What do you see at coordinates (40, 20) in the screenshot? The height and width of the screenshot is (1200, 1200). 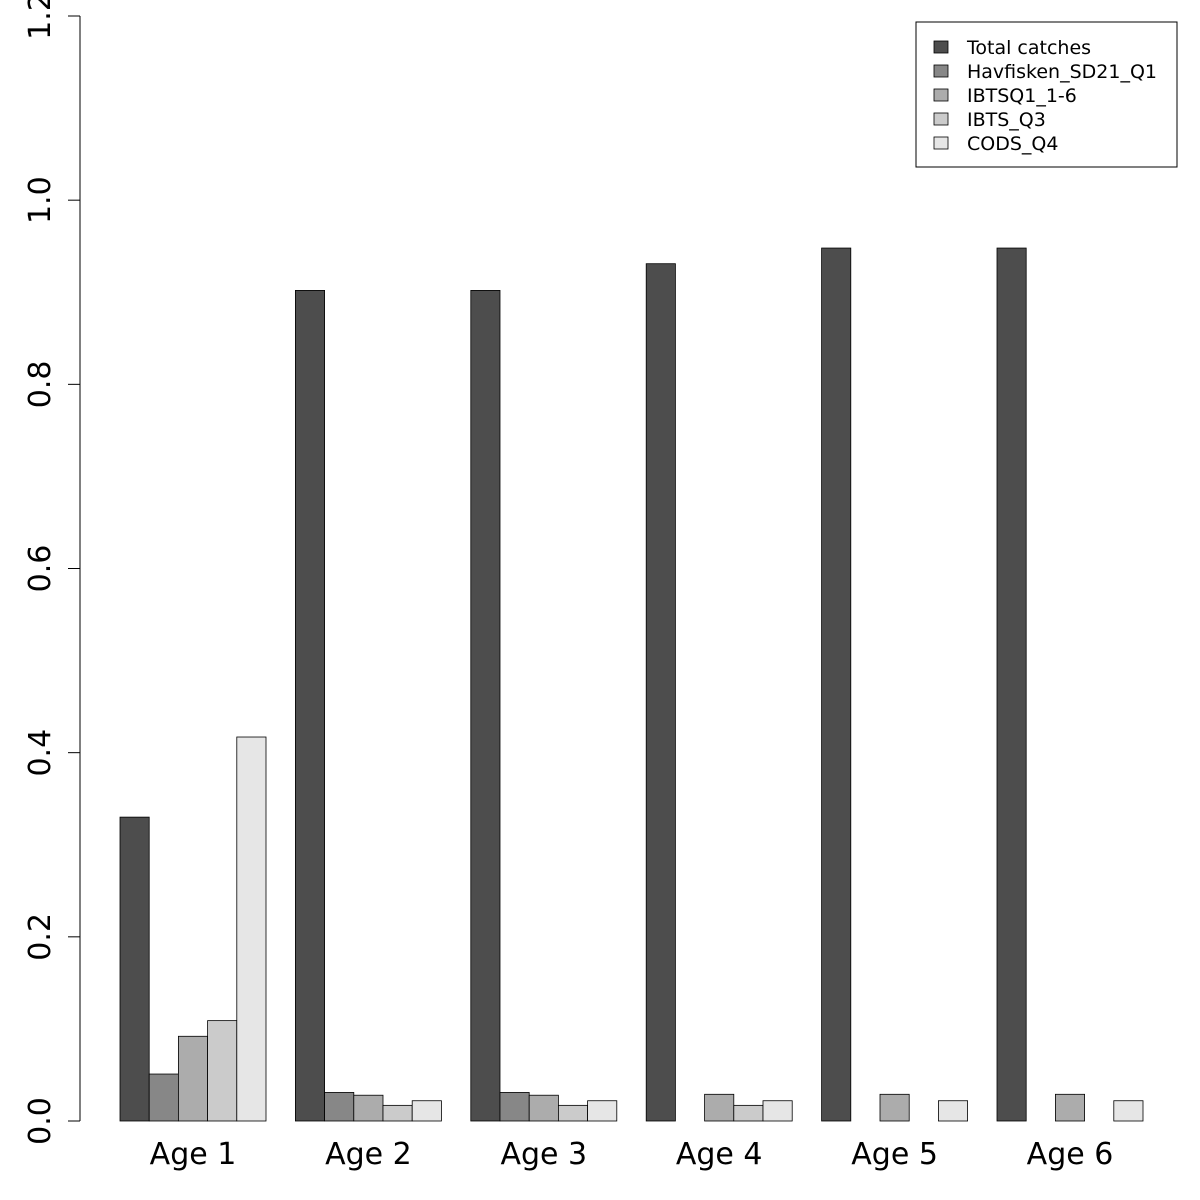 I see `y-tick-label: 1.2` at bounding box center [40, 20].